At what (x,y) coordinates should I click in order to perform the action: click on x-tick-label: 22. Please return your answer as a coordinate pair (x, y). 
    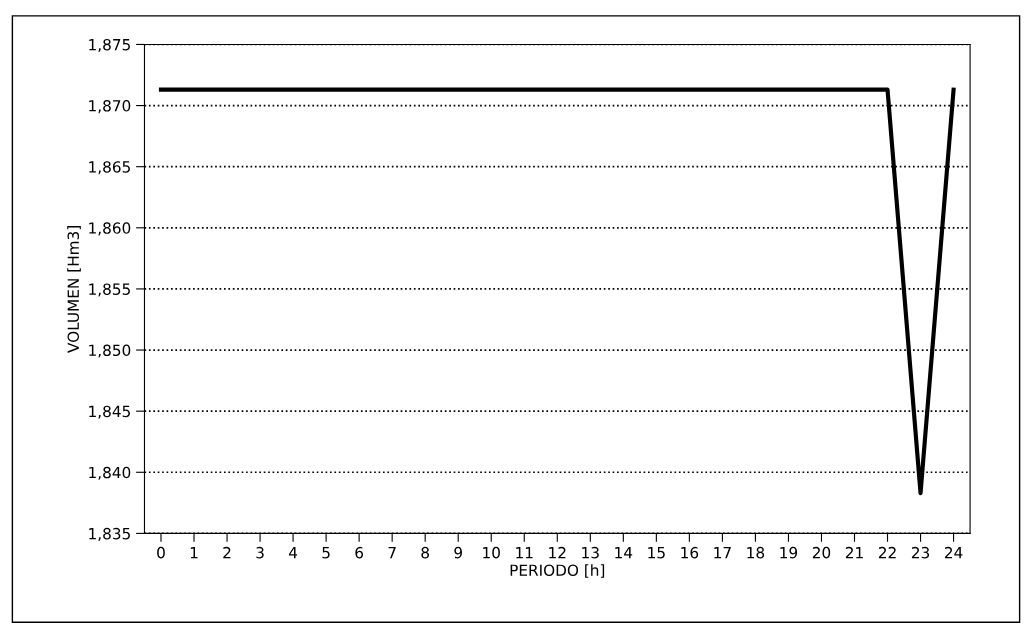
    Looking at the image, I should click on (887, 552).